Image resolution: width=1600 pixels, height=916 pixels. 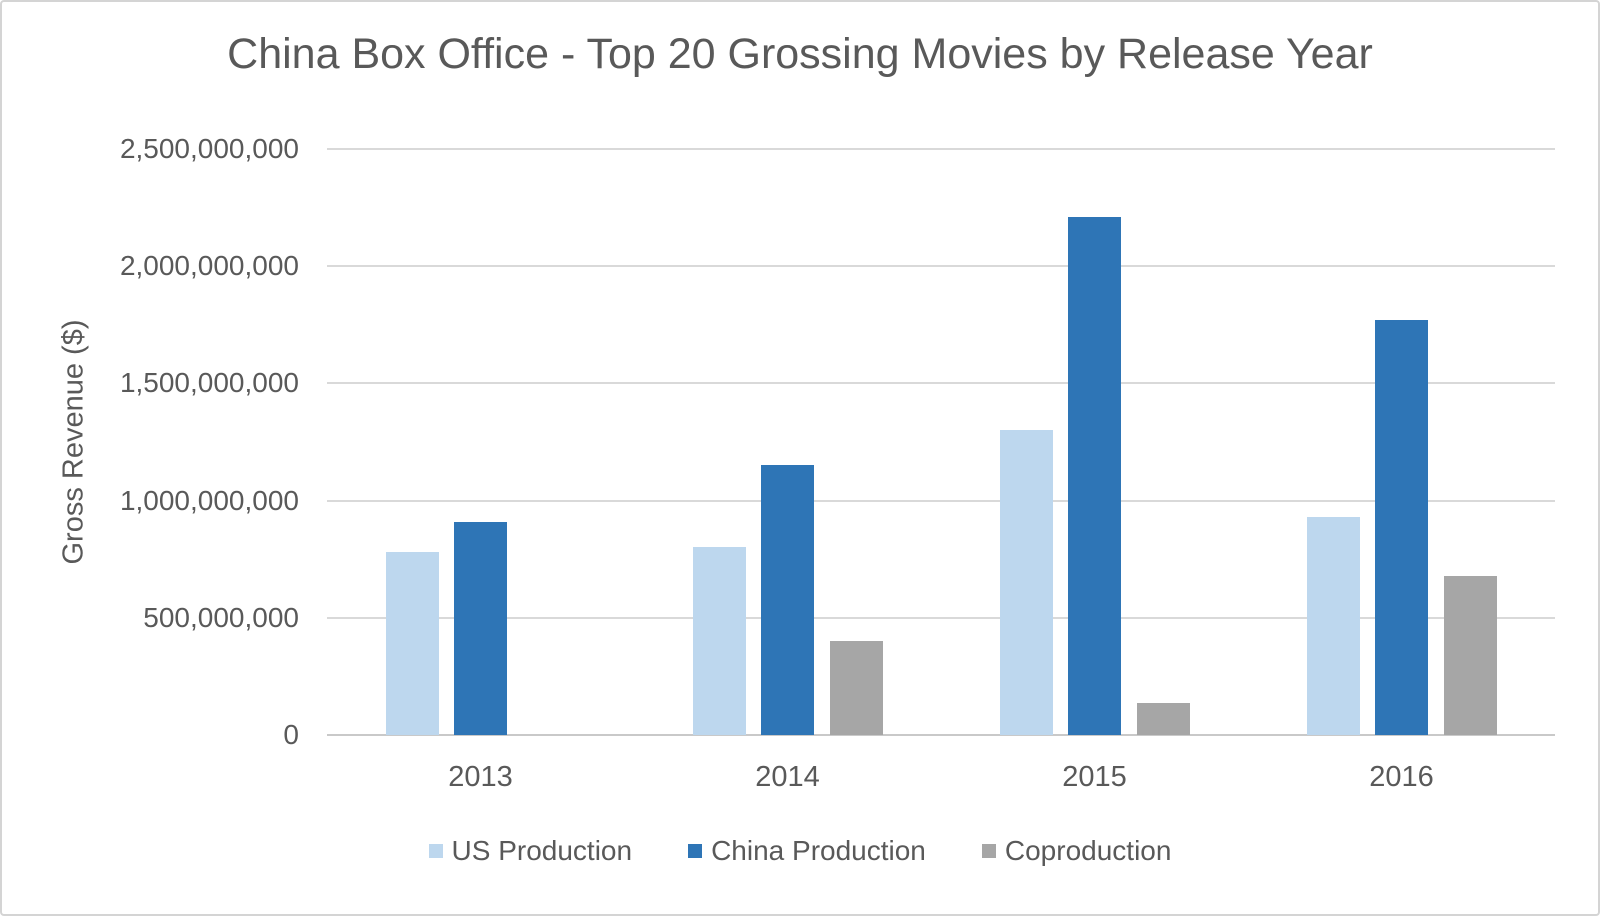 I want to click on legend-item-coproduction: Coproduction, so click(x=1076, y=851).